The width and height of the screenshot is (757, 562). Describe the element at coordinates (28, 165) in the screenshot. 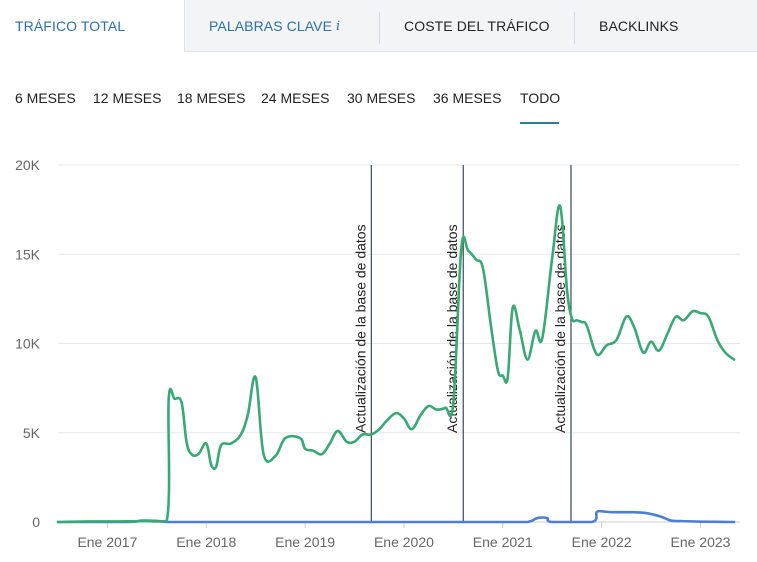

I see `y-tick-label: 20K` at that location.